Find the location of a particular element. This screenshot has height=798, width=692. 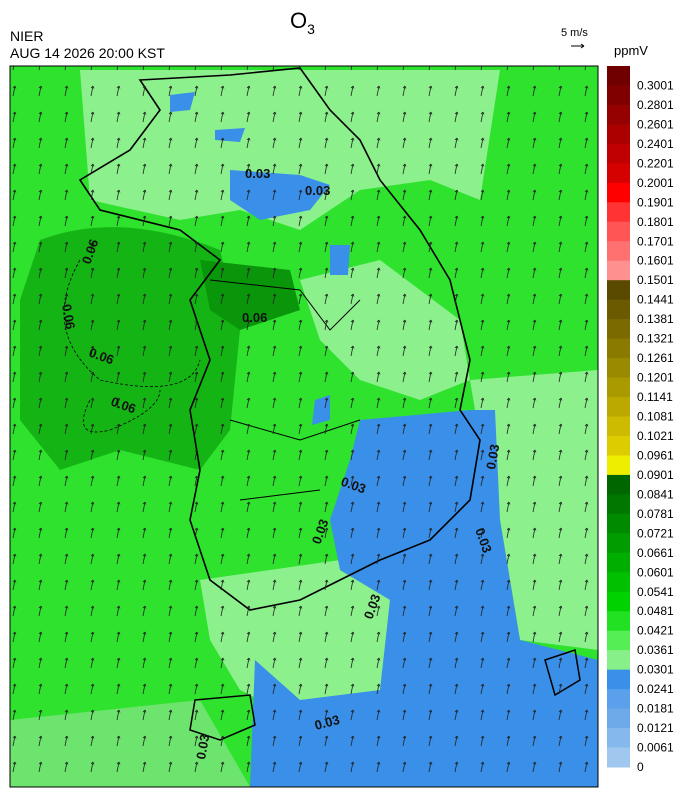

colorbar-label: 0.2001 is located at coordinates (655, 183).